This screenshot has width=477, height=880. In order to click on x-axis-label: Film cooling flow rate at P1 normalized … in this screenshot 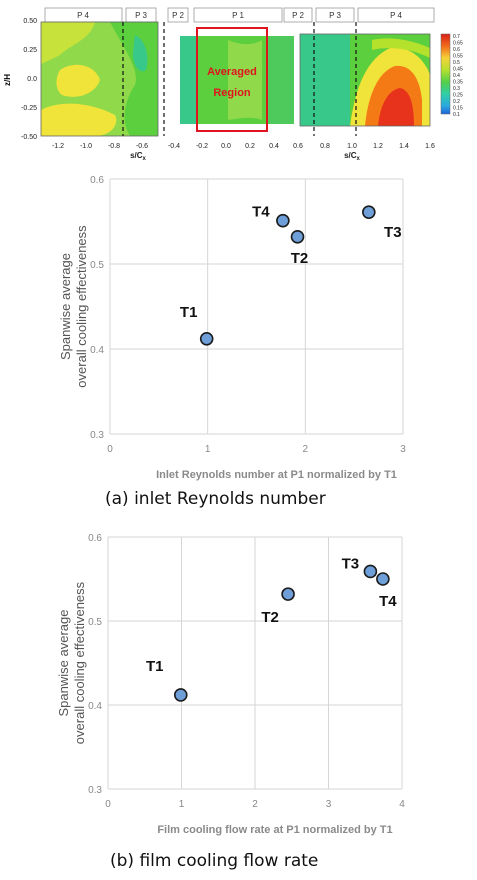, I will do `click(274, 830)`.